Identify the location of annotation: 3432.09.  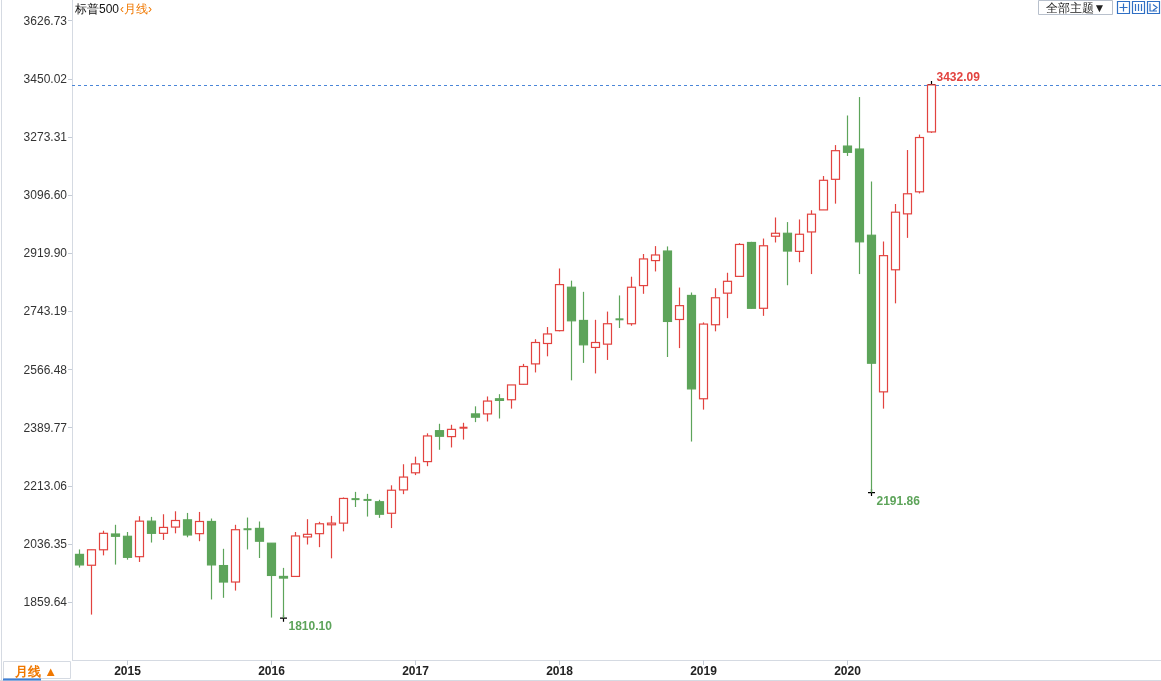
(958, 77).